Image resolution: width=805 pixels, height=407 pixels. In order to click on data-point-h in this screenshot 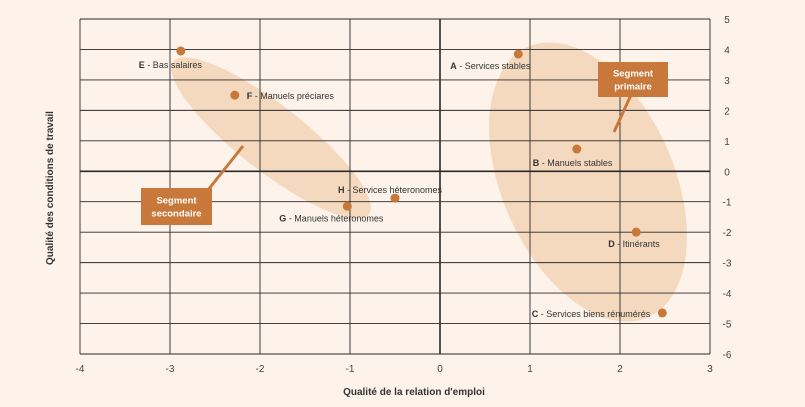, I will do `click(395, 198)`.